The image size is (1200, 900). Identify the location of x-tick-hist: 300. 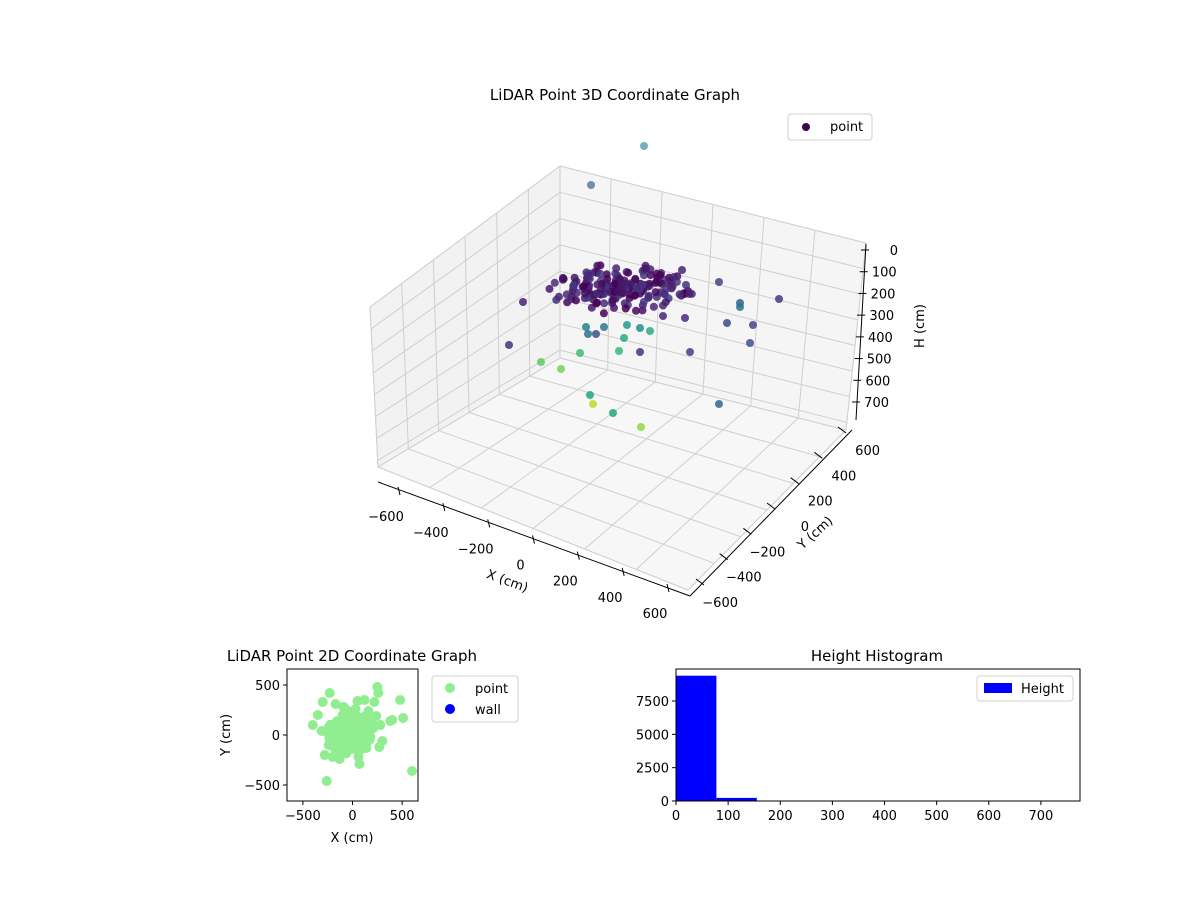
(832, 816).